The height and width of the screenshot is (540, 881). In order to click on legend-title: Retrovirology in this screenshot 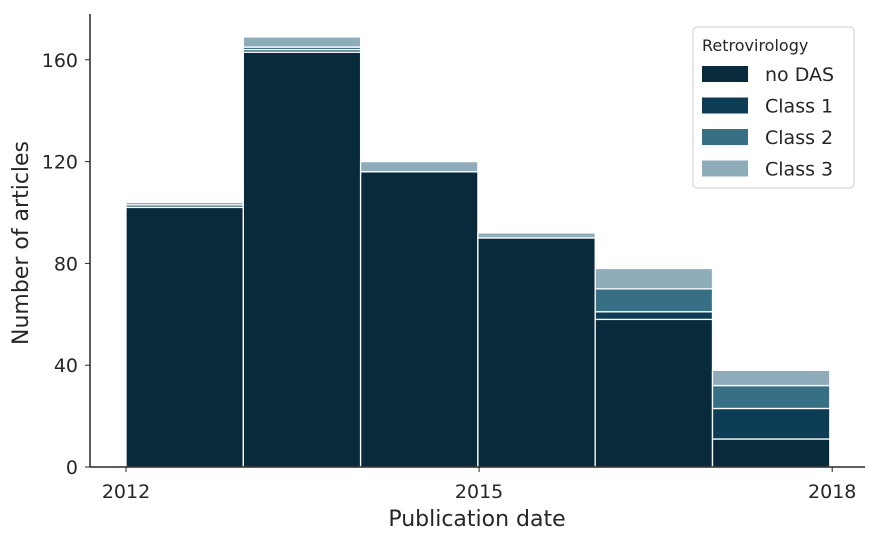, I will do `click(755, 45)`.